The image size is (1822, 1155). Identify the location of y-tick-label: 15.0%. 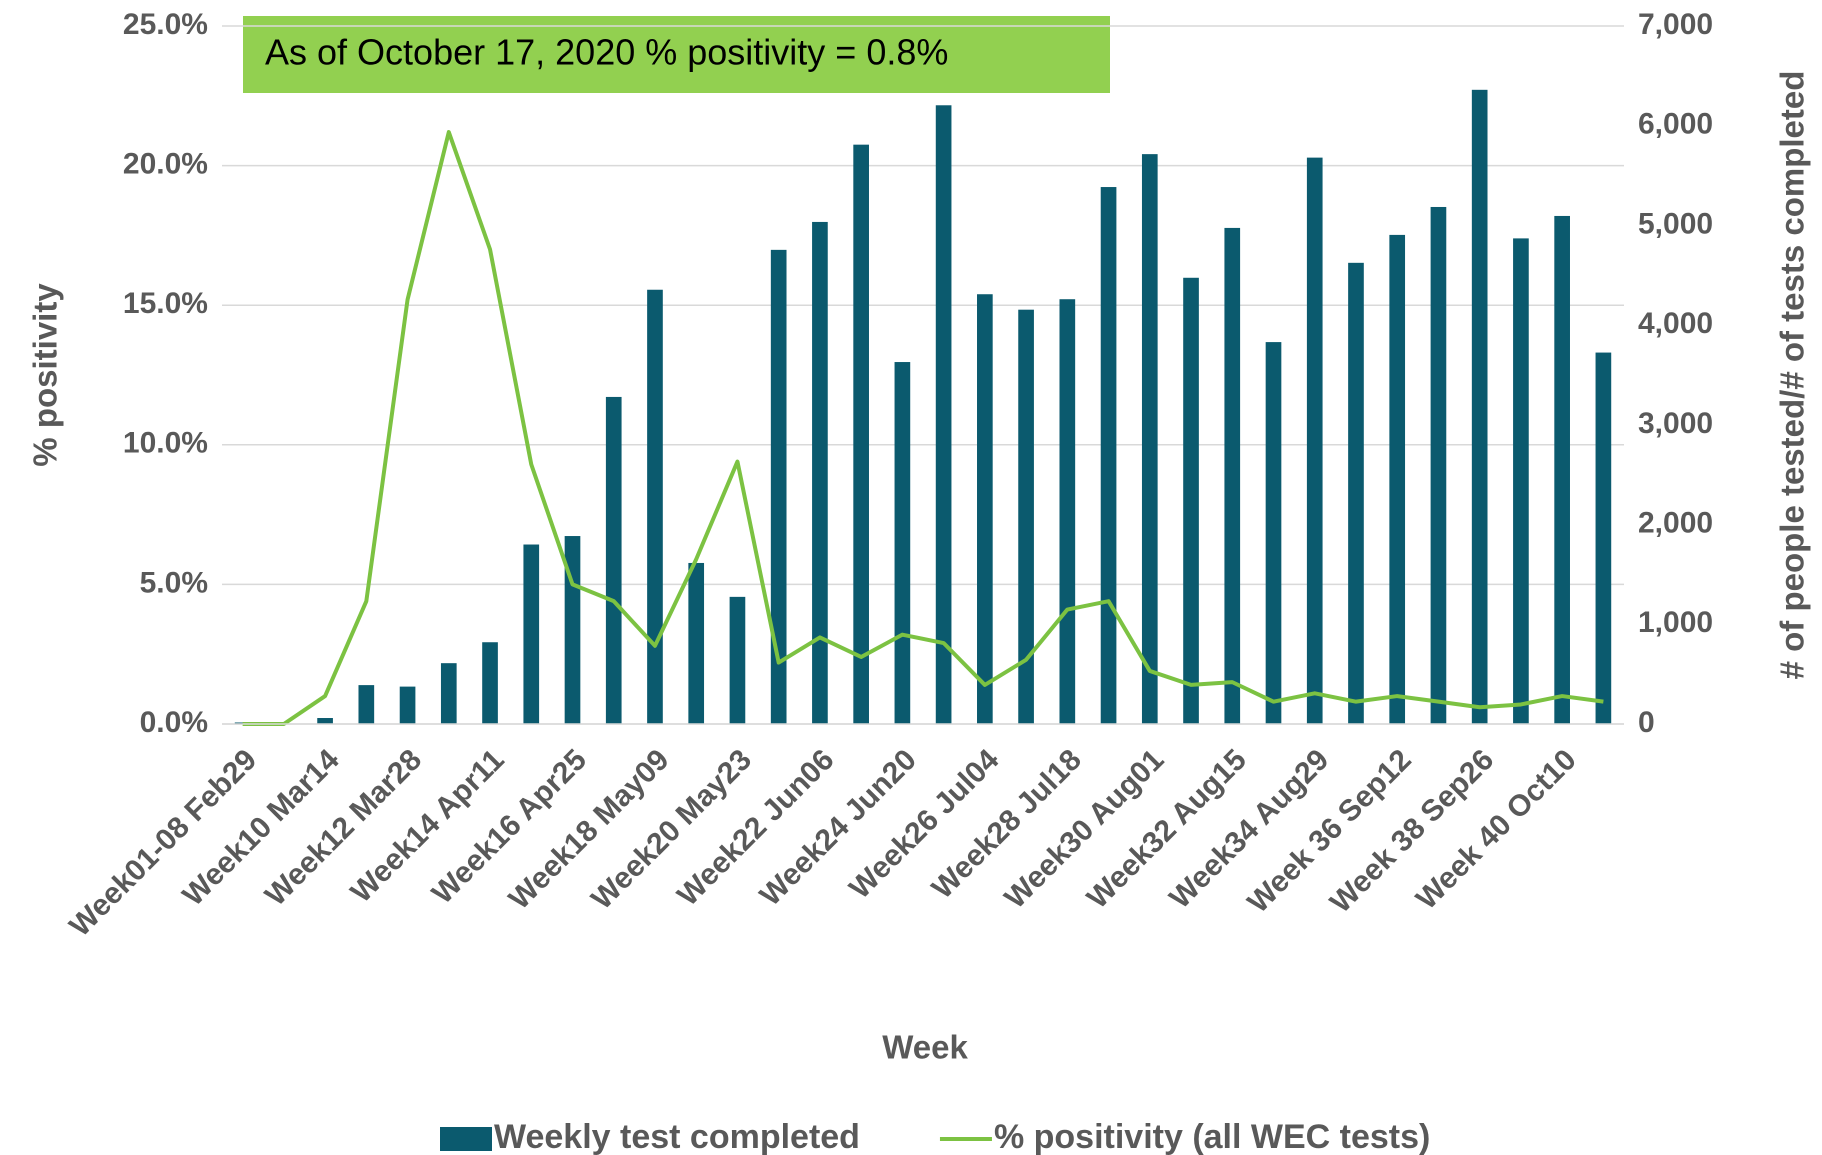
(165, 303).